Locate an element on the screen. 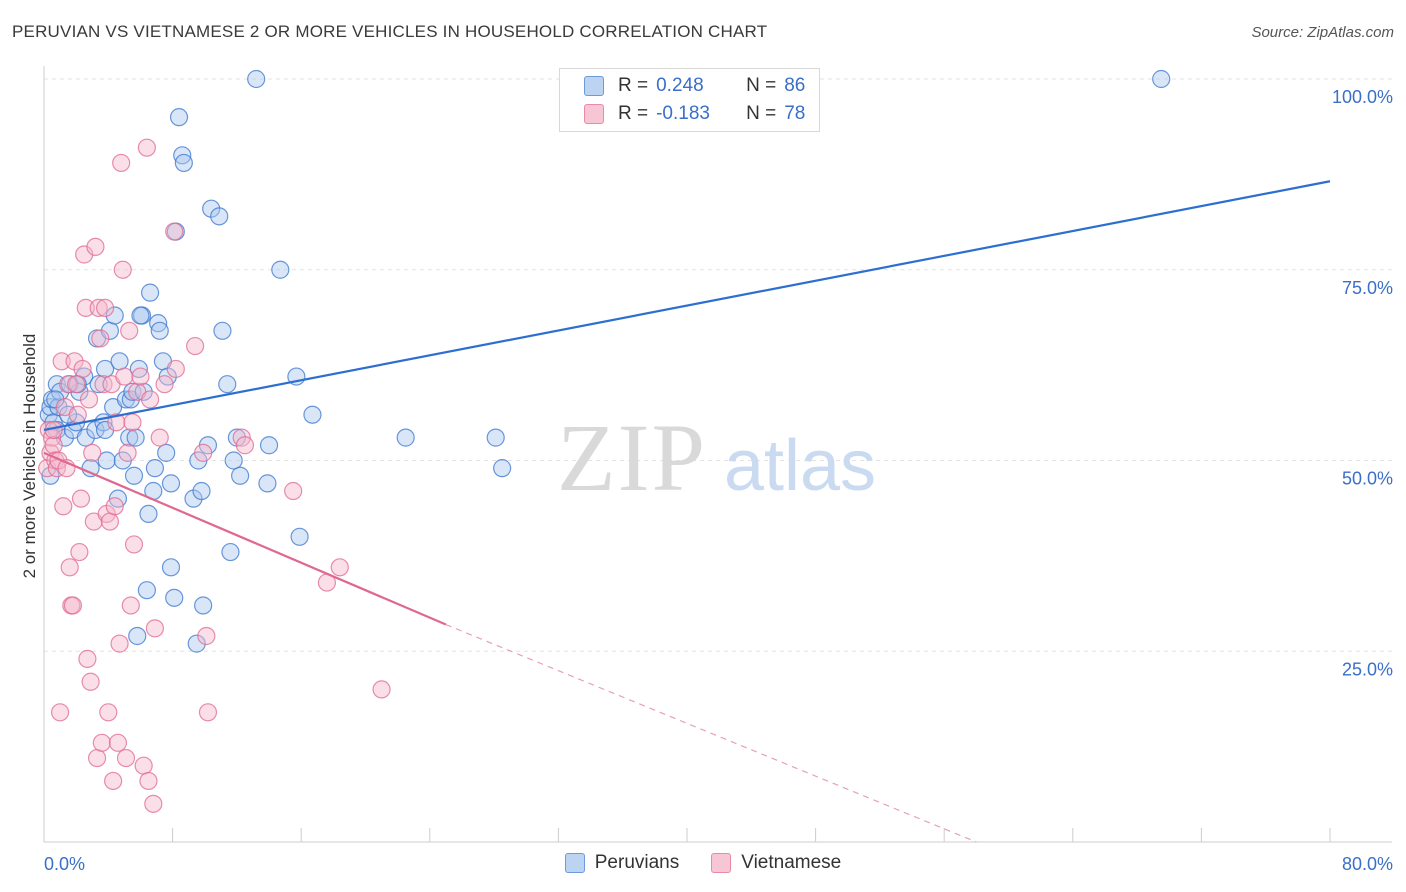  legend-item-vietnamese: Vietnamese is located at coordinates (776, 863).